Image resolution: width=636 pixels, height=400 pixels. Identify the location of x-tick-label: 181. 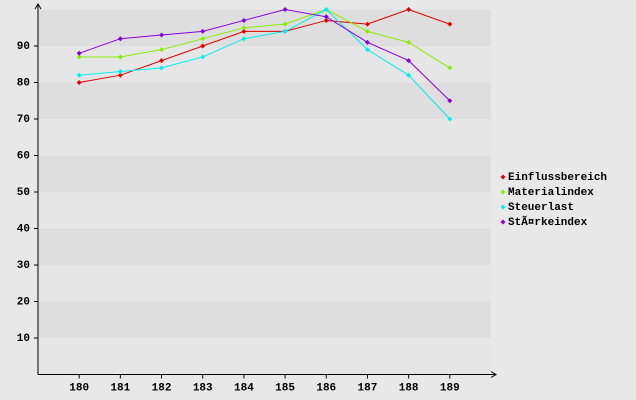
(120, 388).